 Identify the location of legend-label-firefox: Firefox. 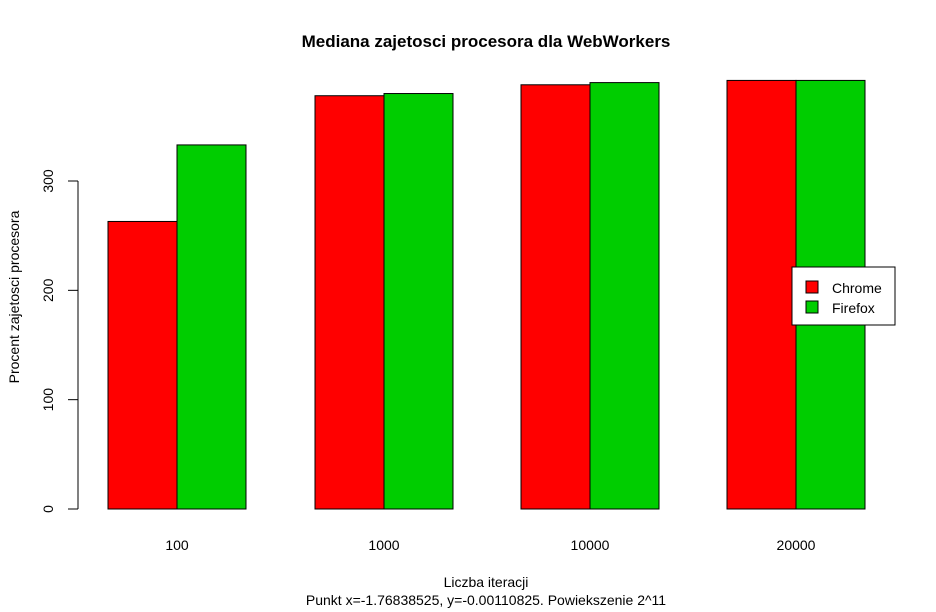
(853, 308).